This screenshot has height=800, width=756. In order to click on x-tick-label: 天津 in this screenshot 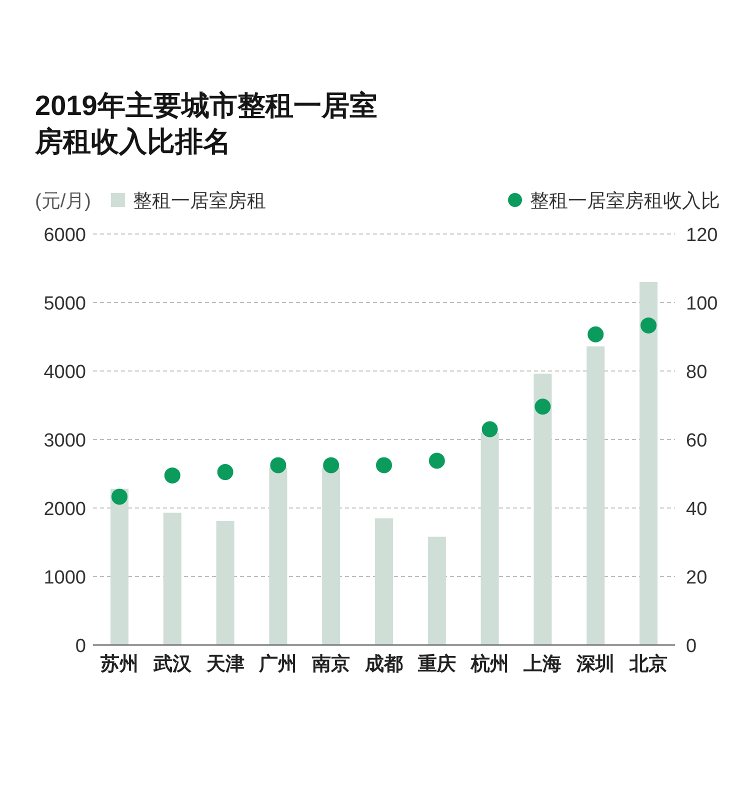, I will do `click(224, 664)`.